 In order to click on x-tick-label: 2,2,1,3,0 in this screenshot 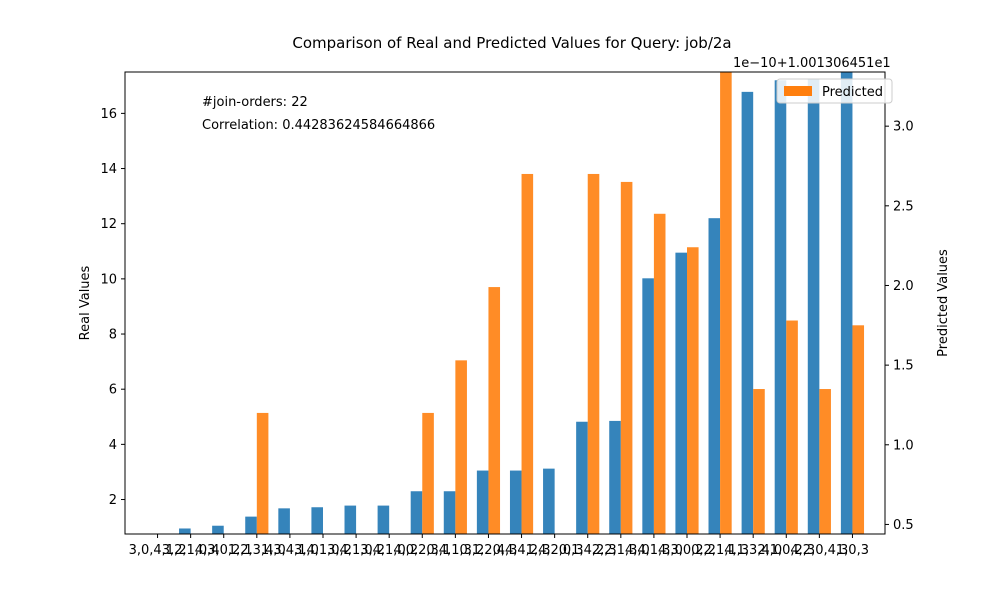, I will do `click(621, 550)`.